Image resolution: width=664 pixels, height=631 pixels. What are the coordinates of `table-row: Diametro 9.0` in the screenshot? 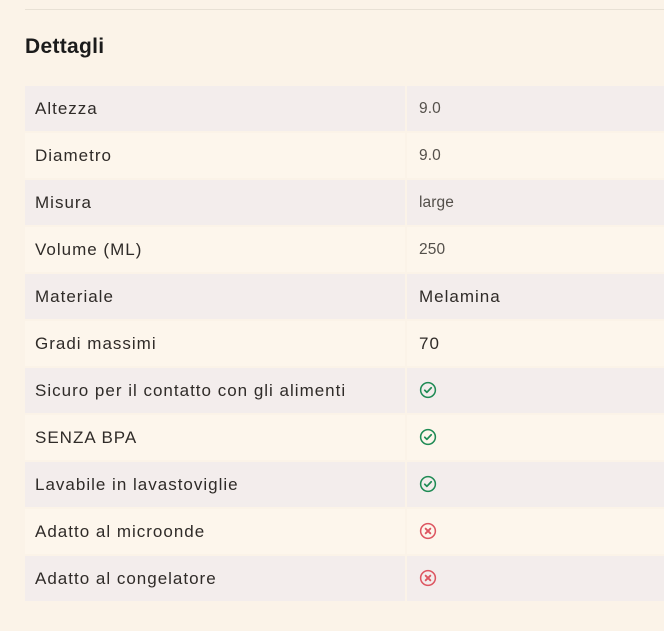 It's located at (344, 155).